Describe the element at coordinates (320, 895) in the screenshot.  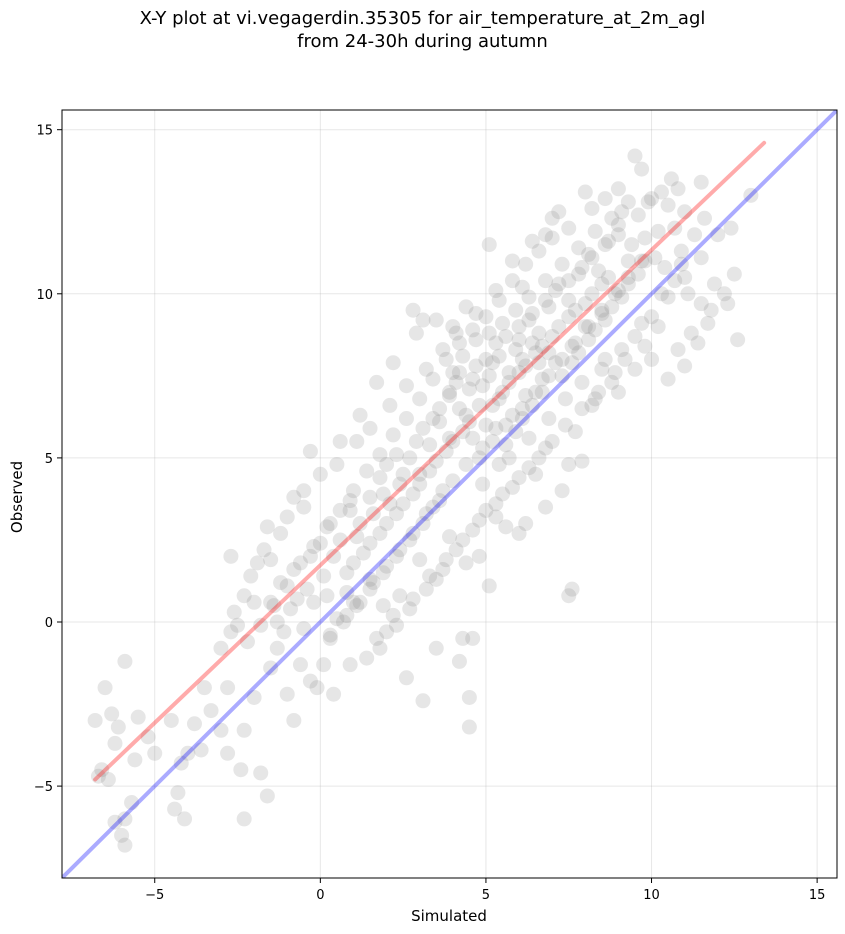
I see `x-tick-label: 0` at that location.